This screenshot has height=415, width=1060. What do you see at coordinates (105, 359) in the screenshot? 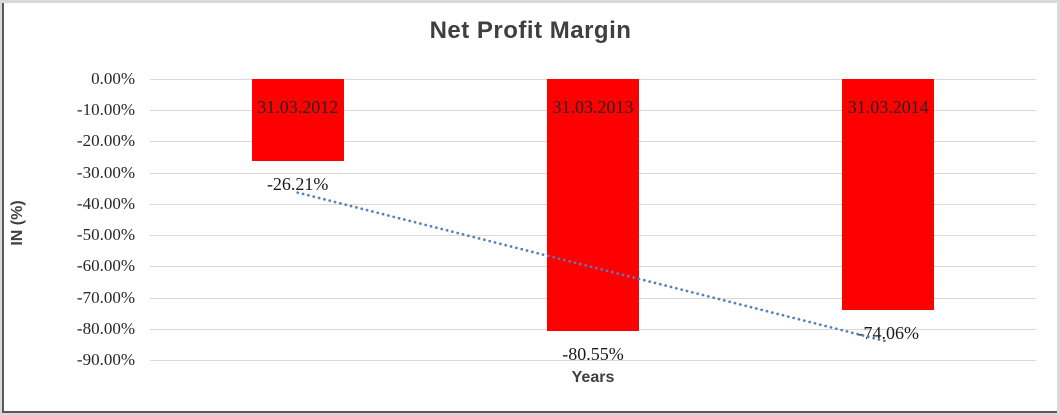
I see `y-tick-label: -90.00%` at bounding box center [105, 359].